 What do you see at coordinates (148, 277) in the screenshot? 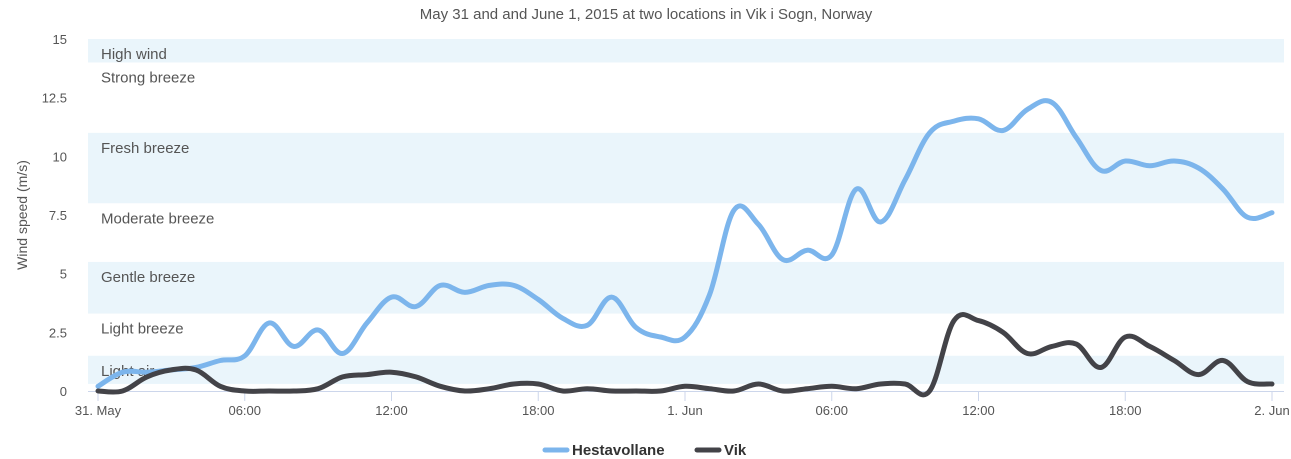
I see `band-label: Gentle breeze` at bounding box center [148, 277].